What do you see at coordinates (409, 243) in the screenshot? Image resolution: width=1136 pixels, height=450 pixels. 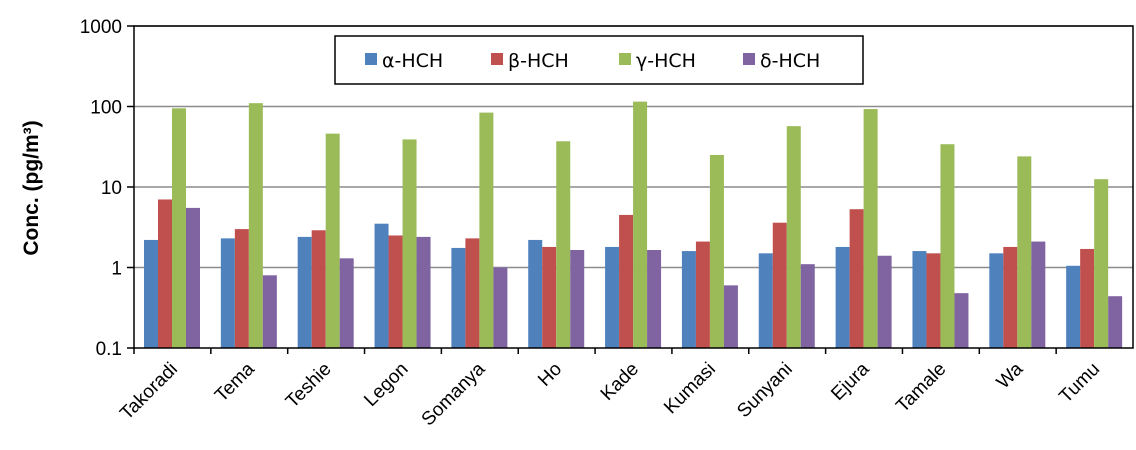 I see `bar-3-legon` at bounding box center [409, 243].